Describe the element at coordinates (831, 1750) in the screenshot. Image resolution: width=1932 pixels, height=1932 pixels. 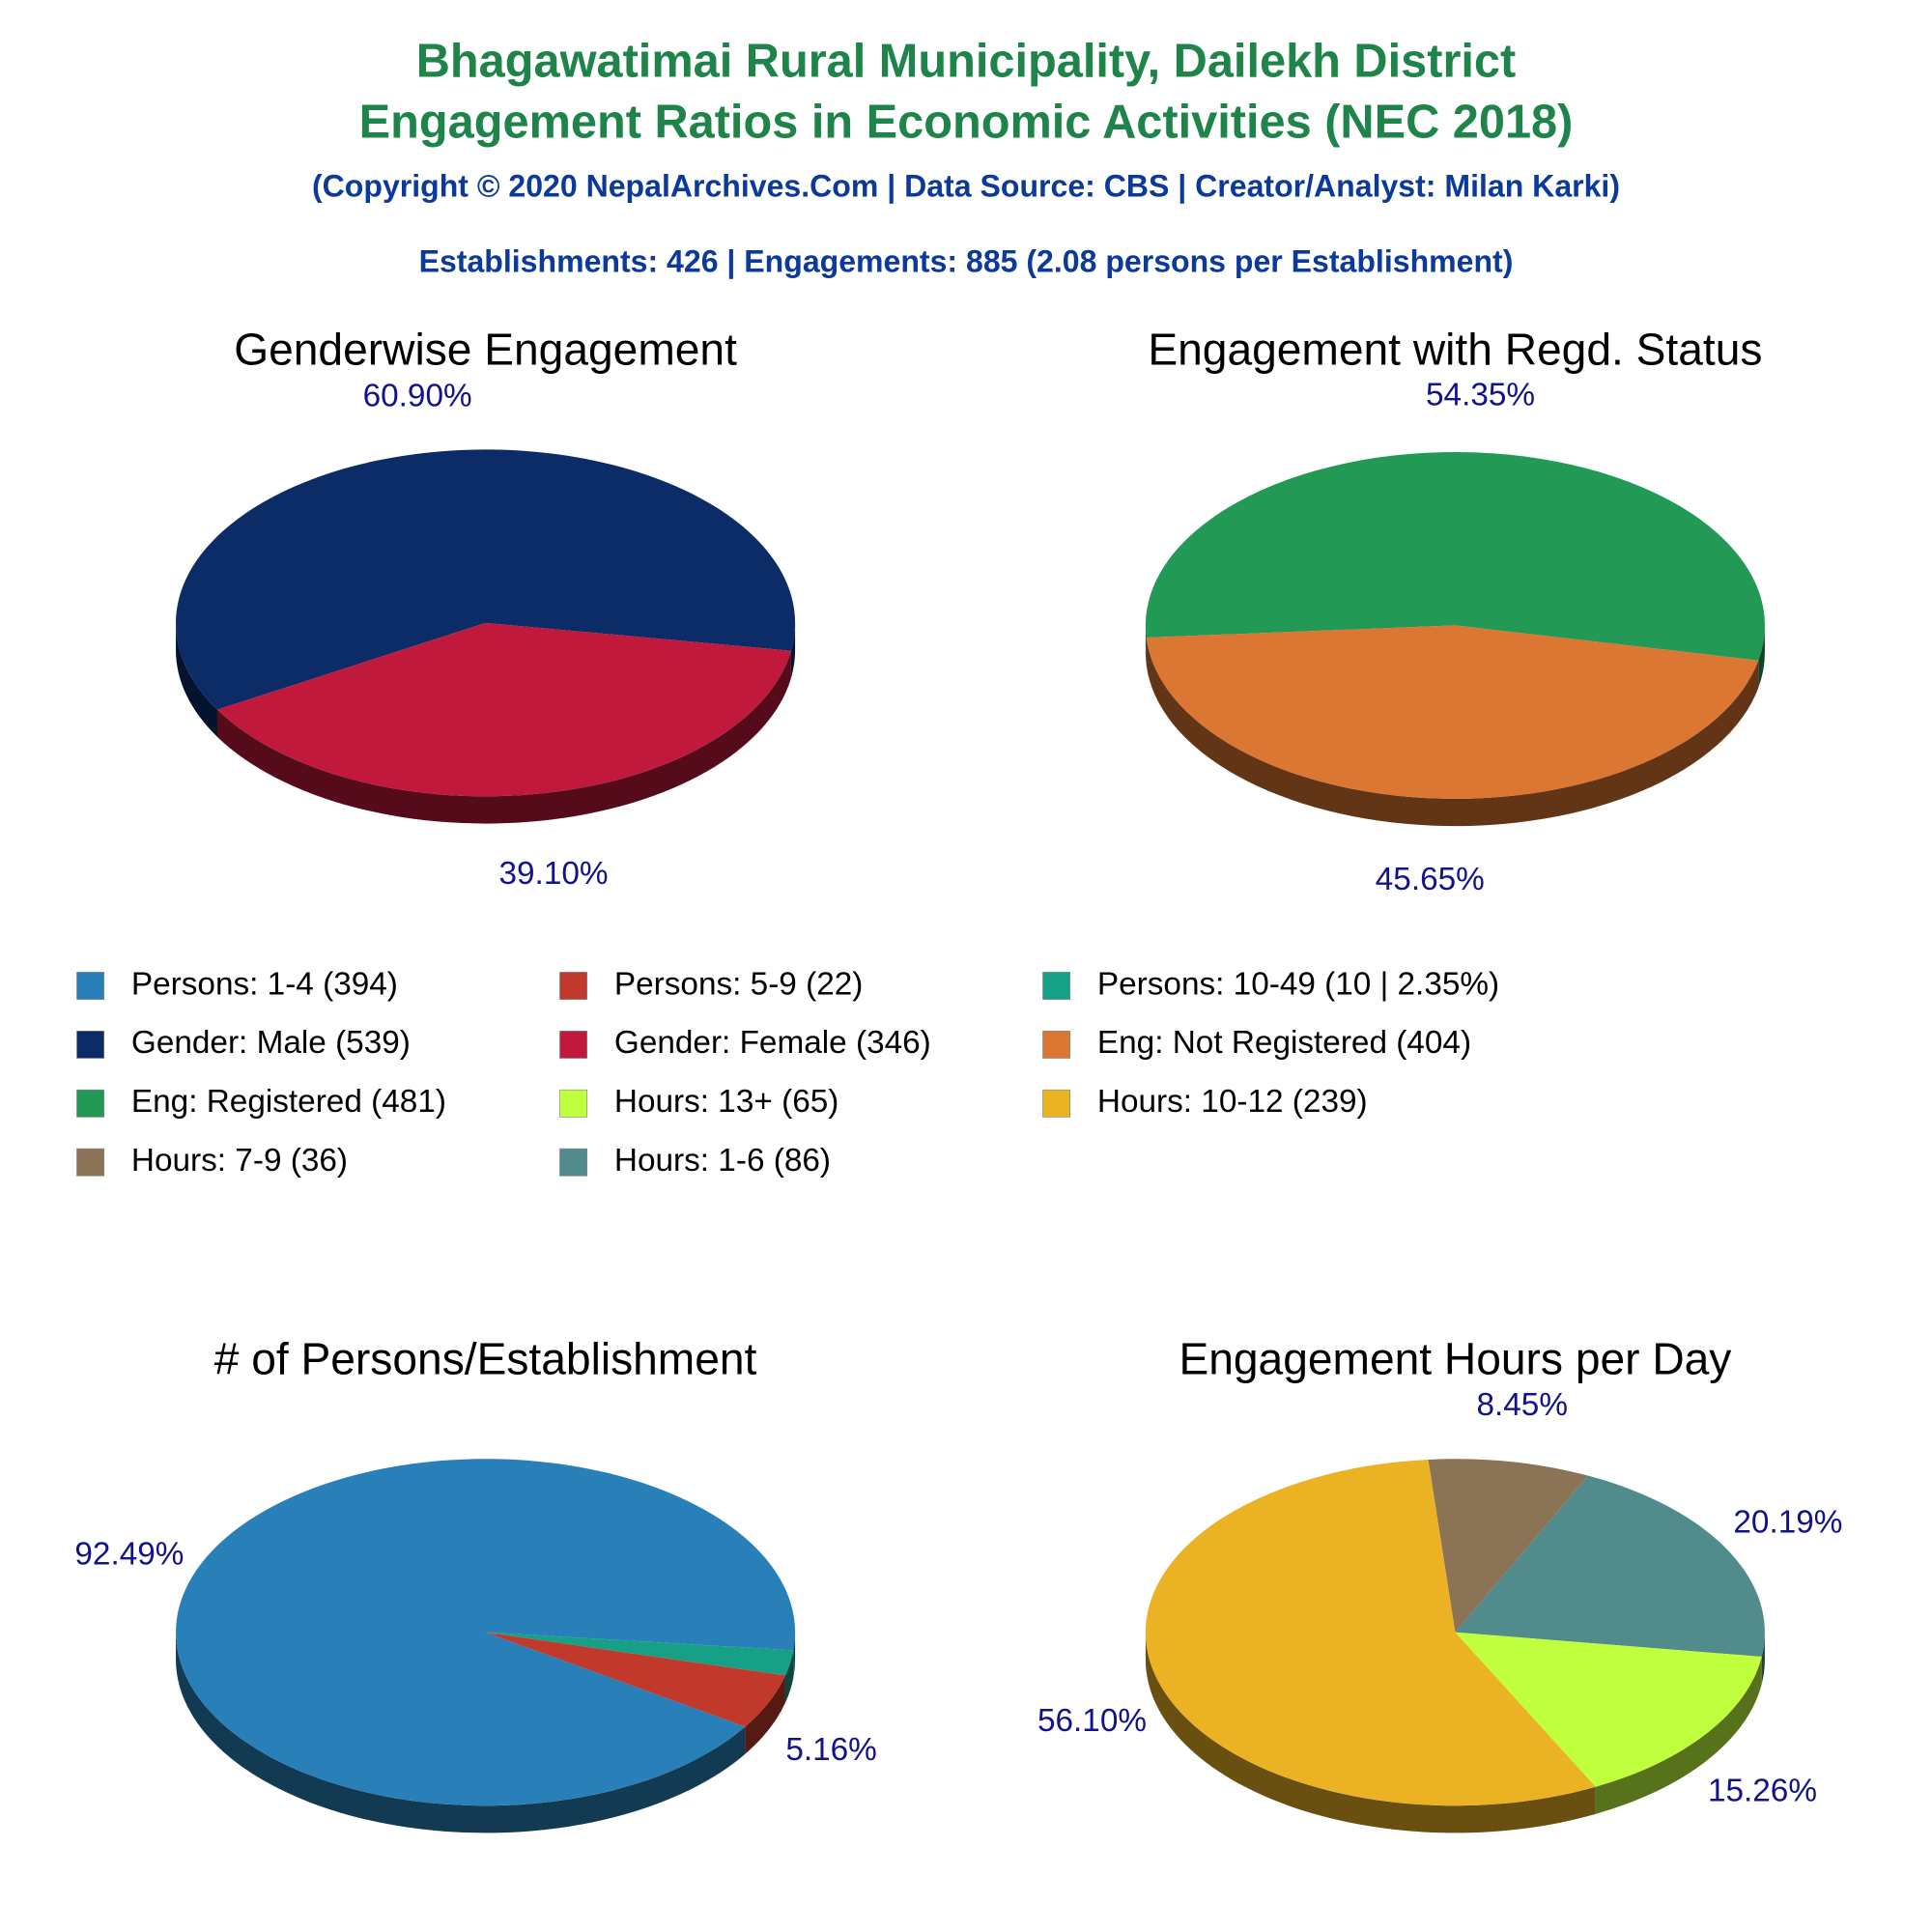
I see `value-label: 5.16%` at that location.